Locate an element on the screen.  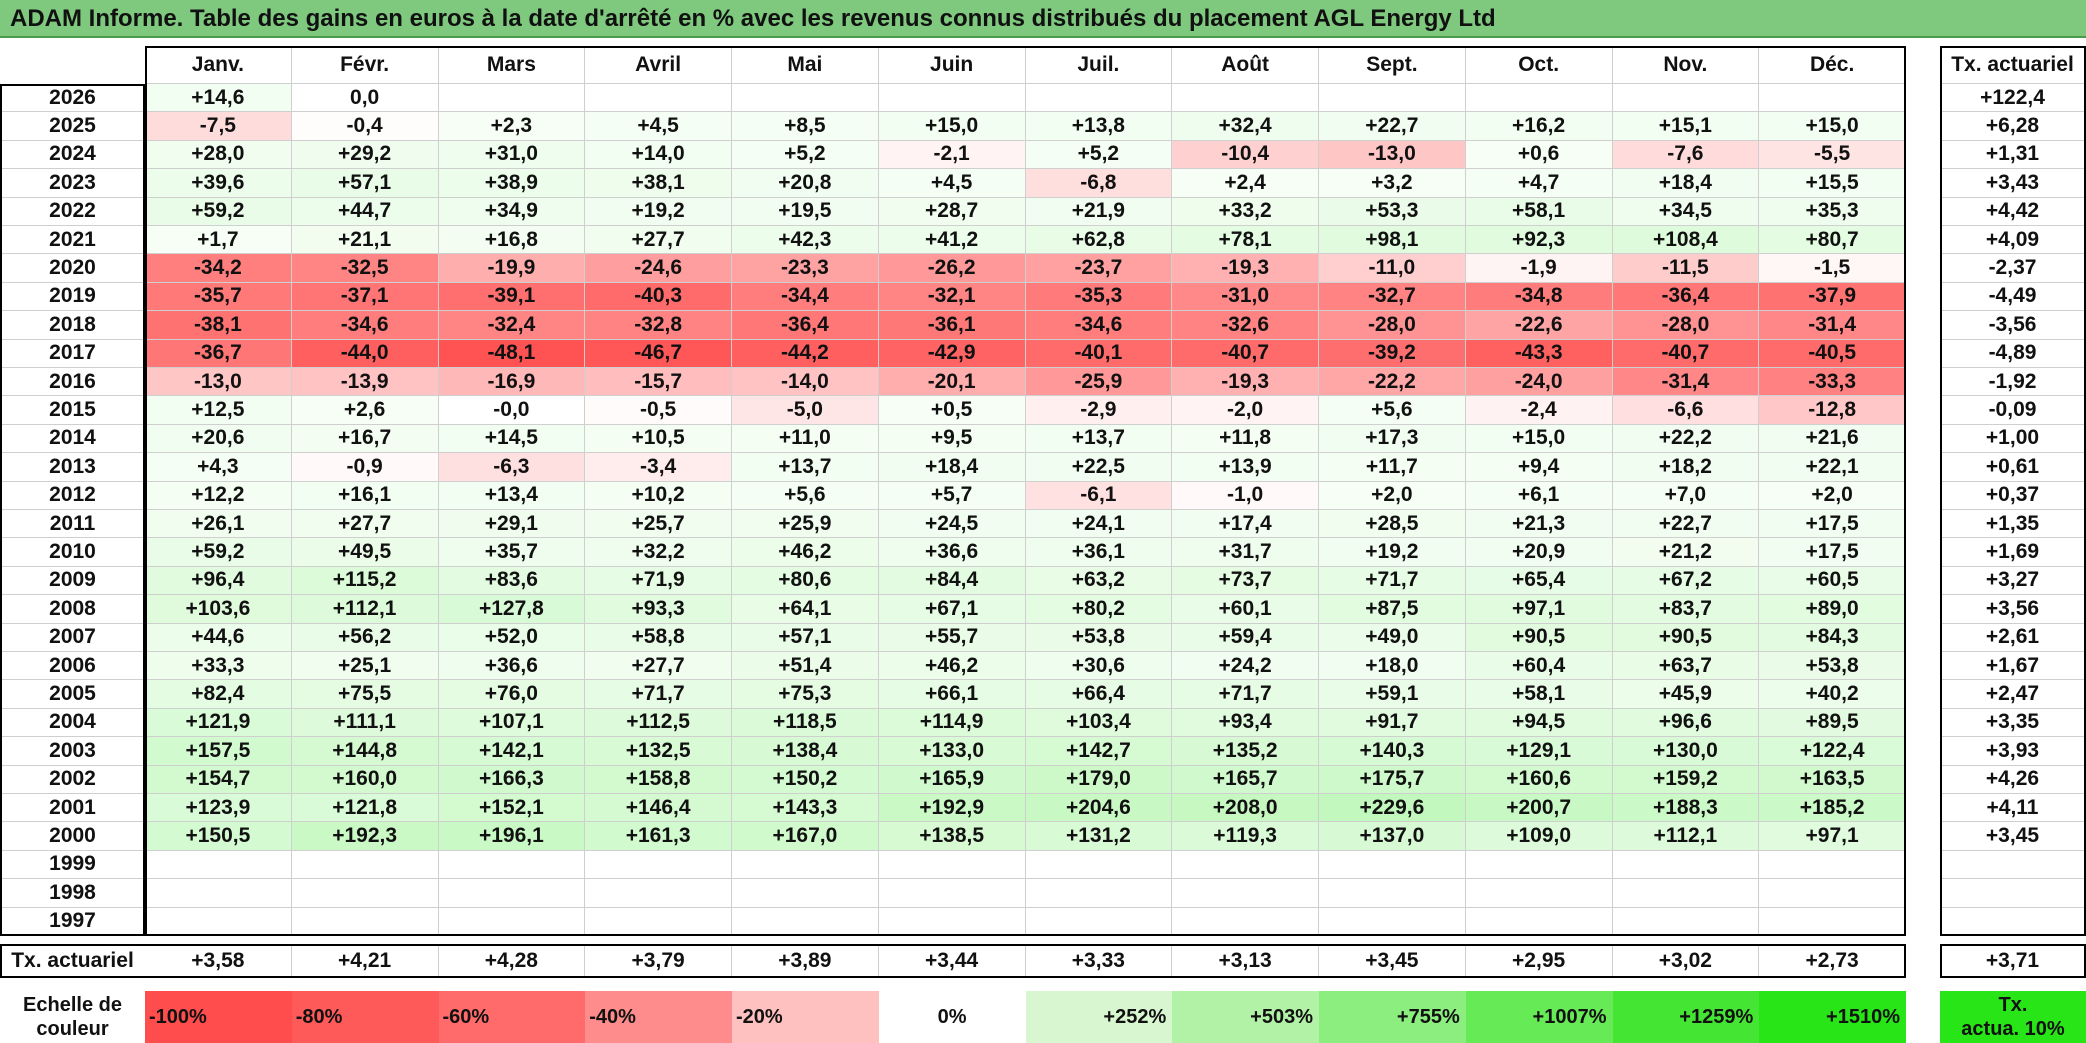
footer-rate-cell: +3,58 is located at coordinates (218, 961).